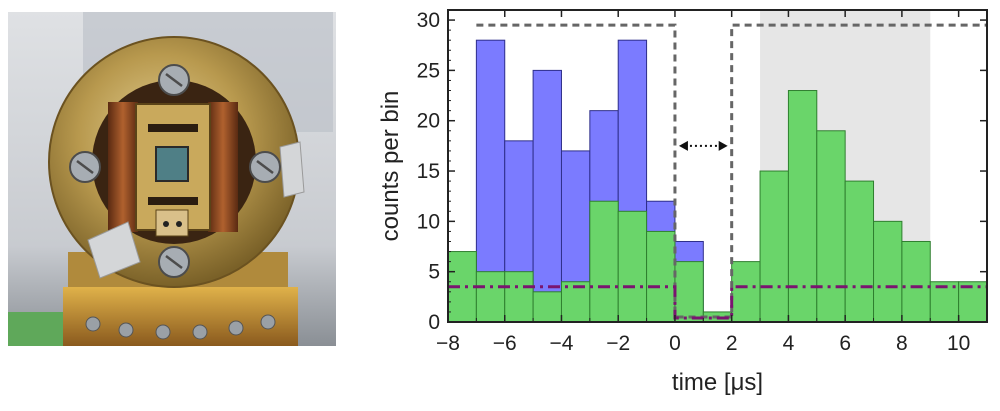 This screenshot has width=1000, height=411. Describe the element at coordinates (723, 145) in the screenshot. I see `gate-arrow-head-right` at that location.